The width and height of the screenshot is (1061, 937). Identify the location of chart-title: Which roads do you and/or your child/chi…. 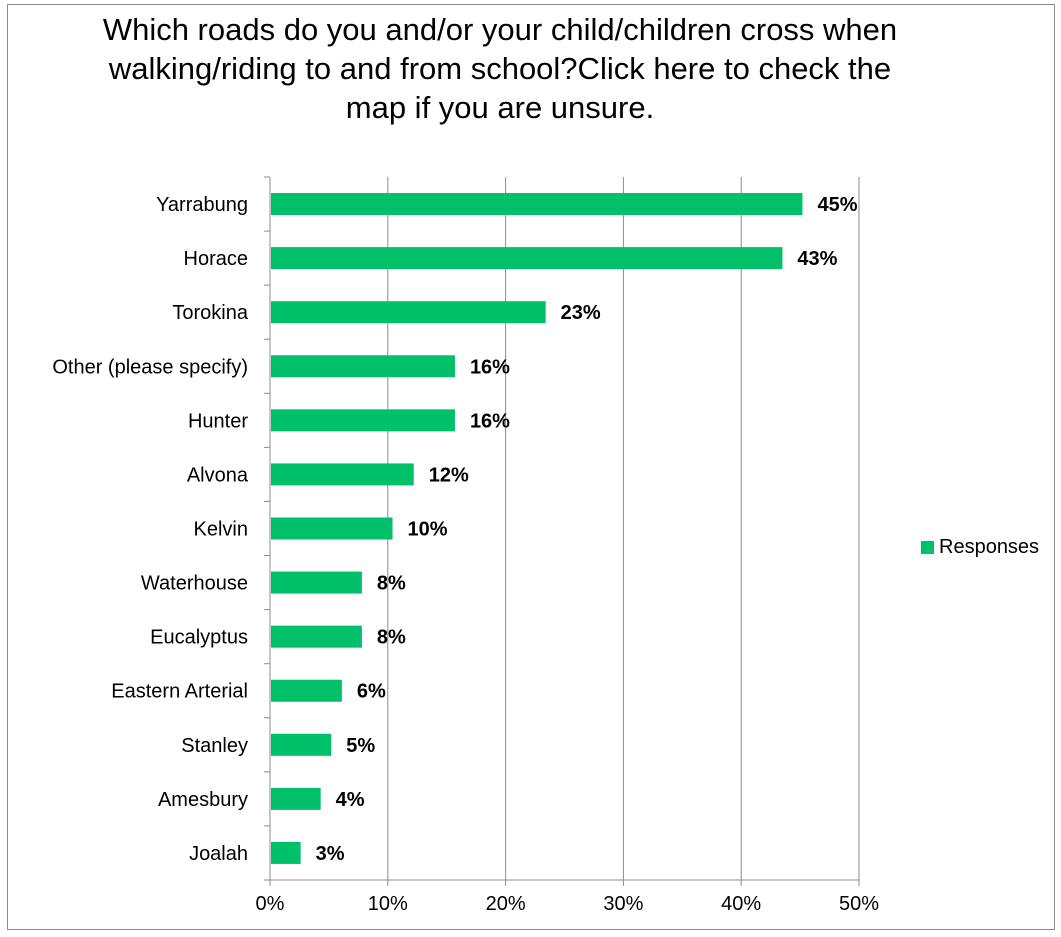
(500, 68).